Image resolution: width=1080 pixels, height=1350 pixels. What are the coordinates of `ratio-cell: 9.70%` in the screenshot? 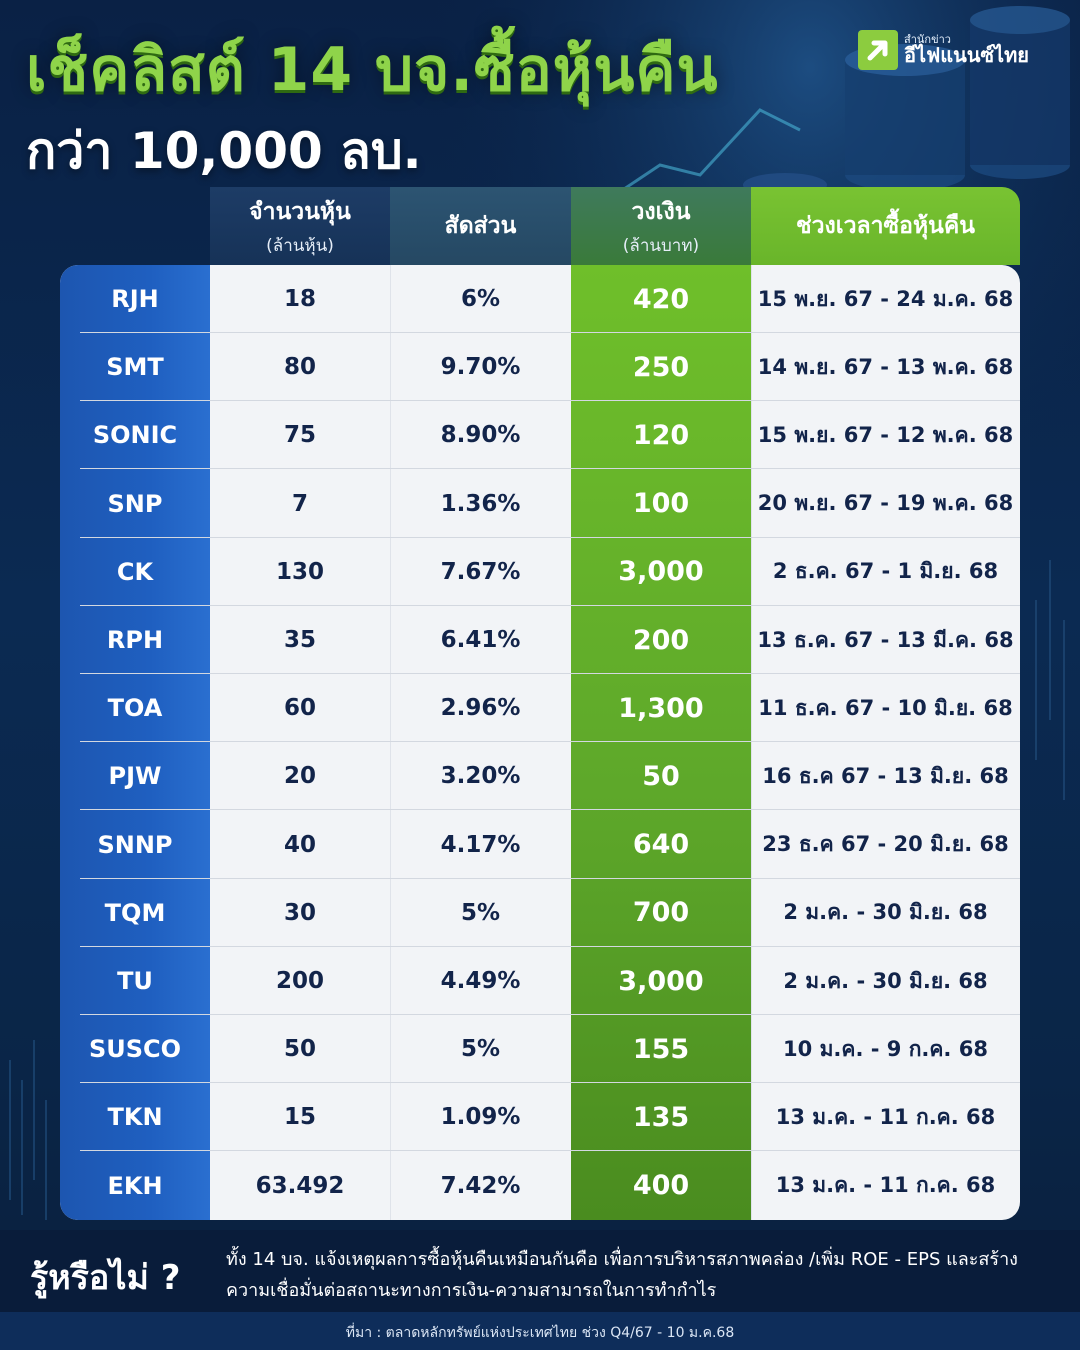 It's located at (480, 367).